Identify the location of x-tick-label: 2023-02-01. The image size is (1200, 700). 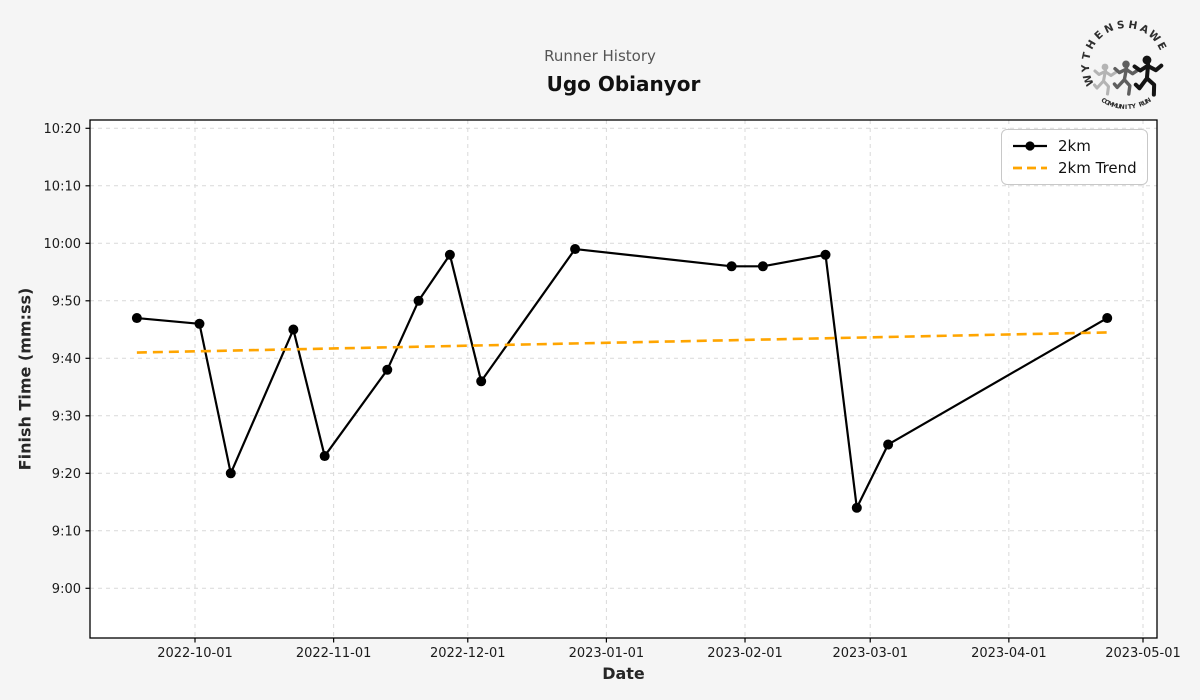
(745, 653).